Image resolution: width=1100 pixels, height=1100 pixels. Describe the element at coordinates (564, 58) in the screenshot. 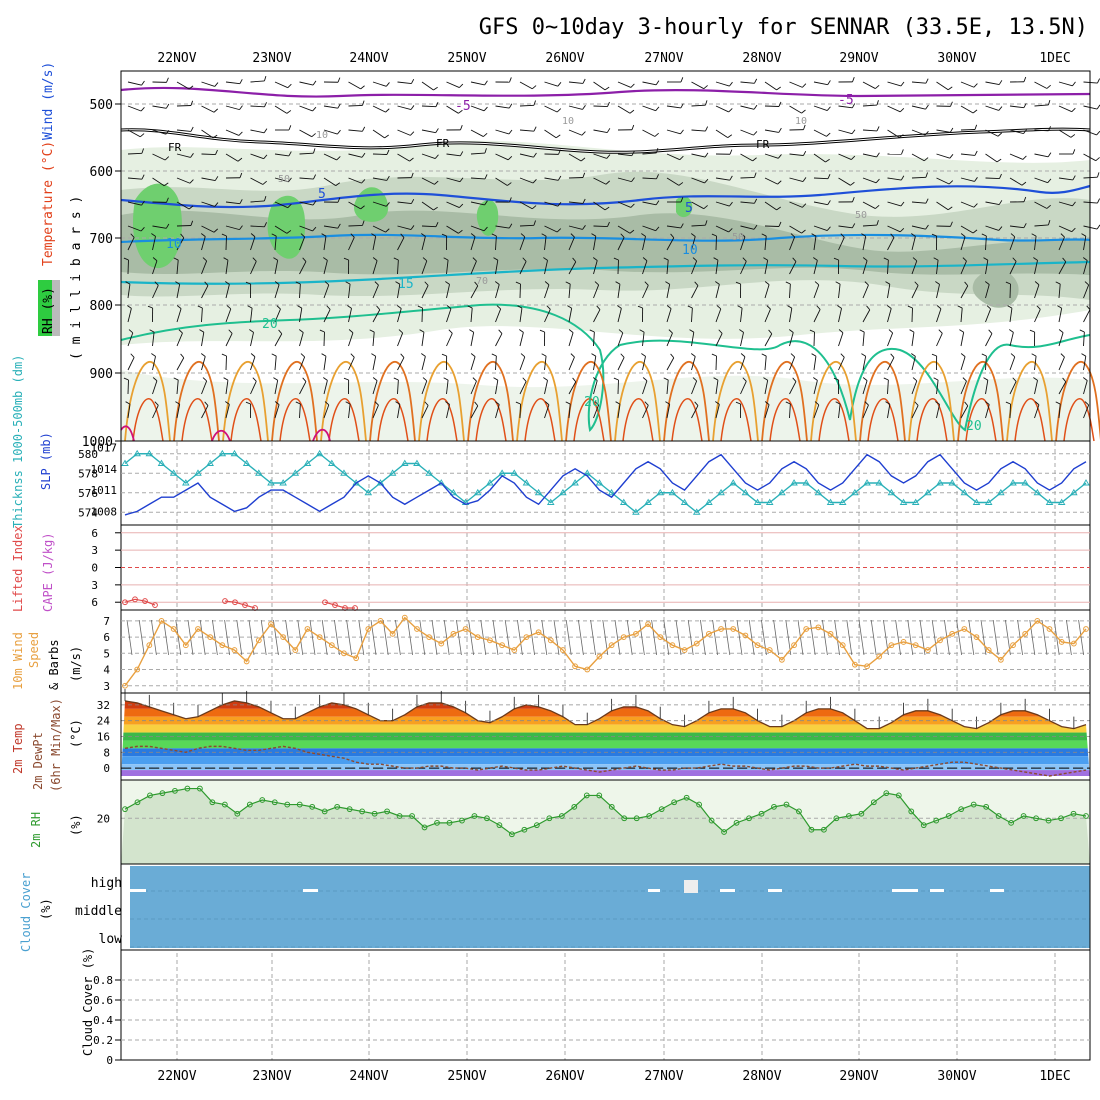

I see `date-label-top: 26NOV` at that location.